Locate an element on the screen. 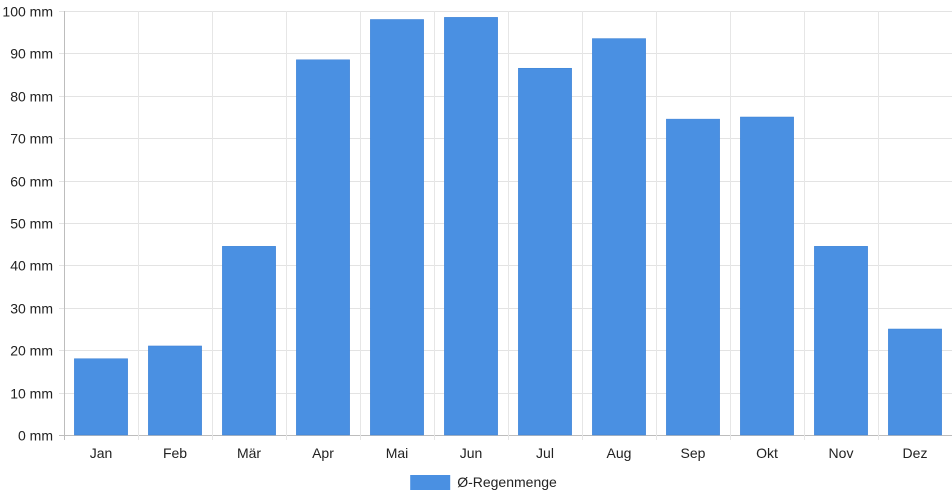  bar-mär is located at coordinates (249, 341).